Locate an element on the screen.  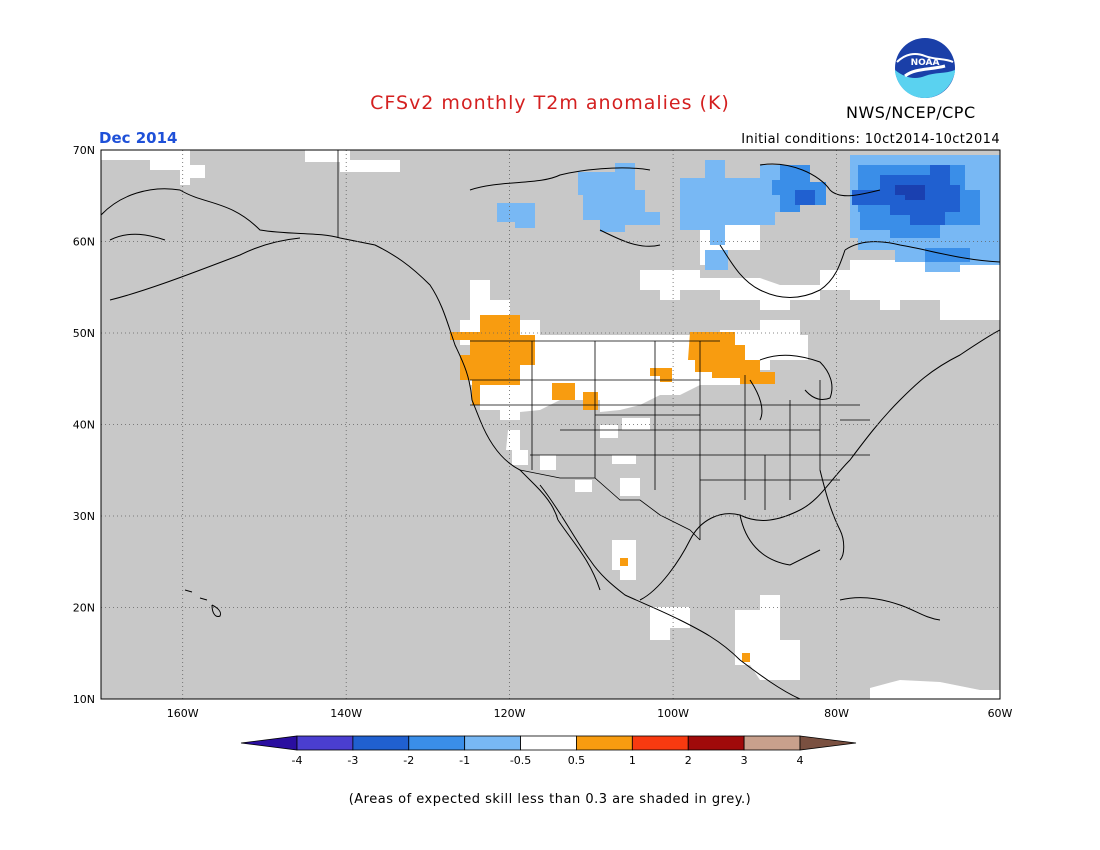
lat-label-50: 50N is located at coordinates (84, 333).